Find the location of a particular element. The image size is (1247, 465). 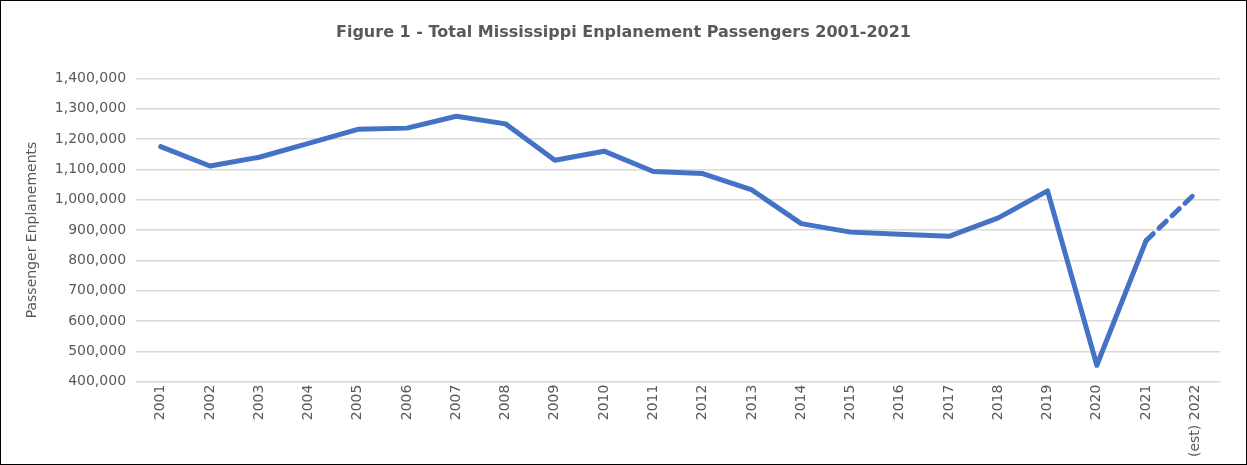

x-tick-label: 2019 is located at coordinates (1046, 402).